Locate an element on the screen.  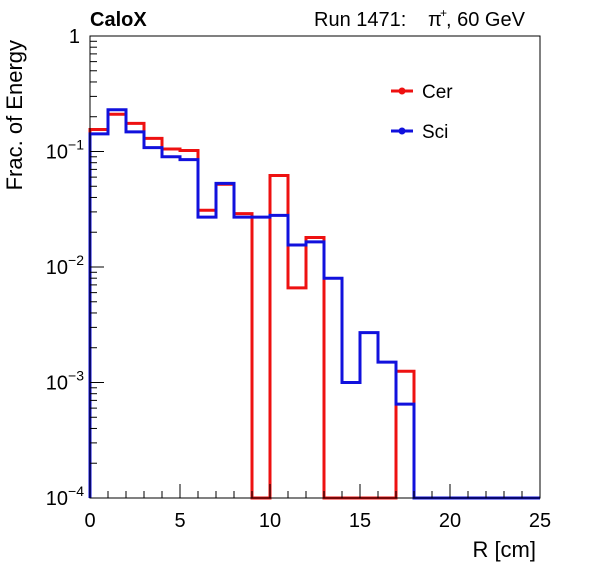
experiment-label: CaloX is located at coordinates (118, 20).